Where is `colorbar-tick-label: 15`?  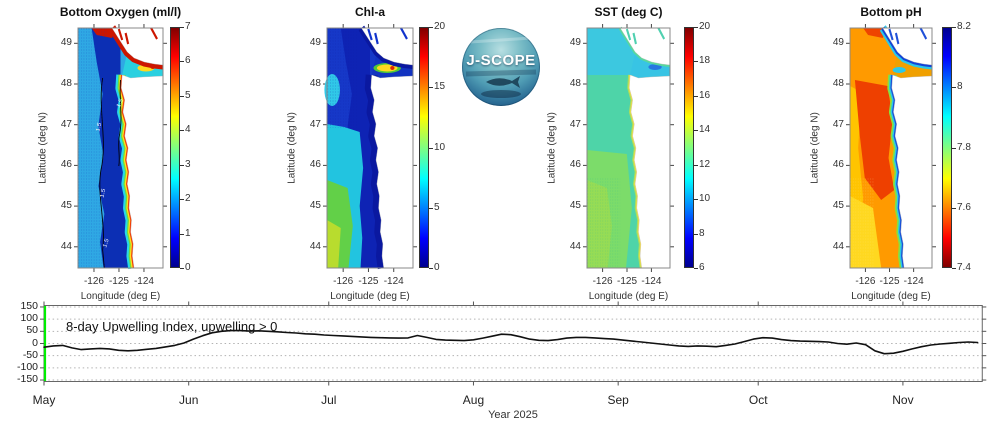 colorbar-tick-label: 15 is located at coordinates (440, 87).